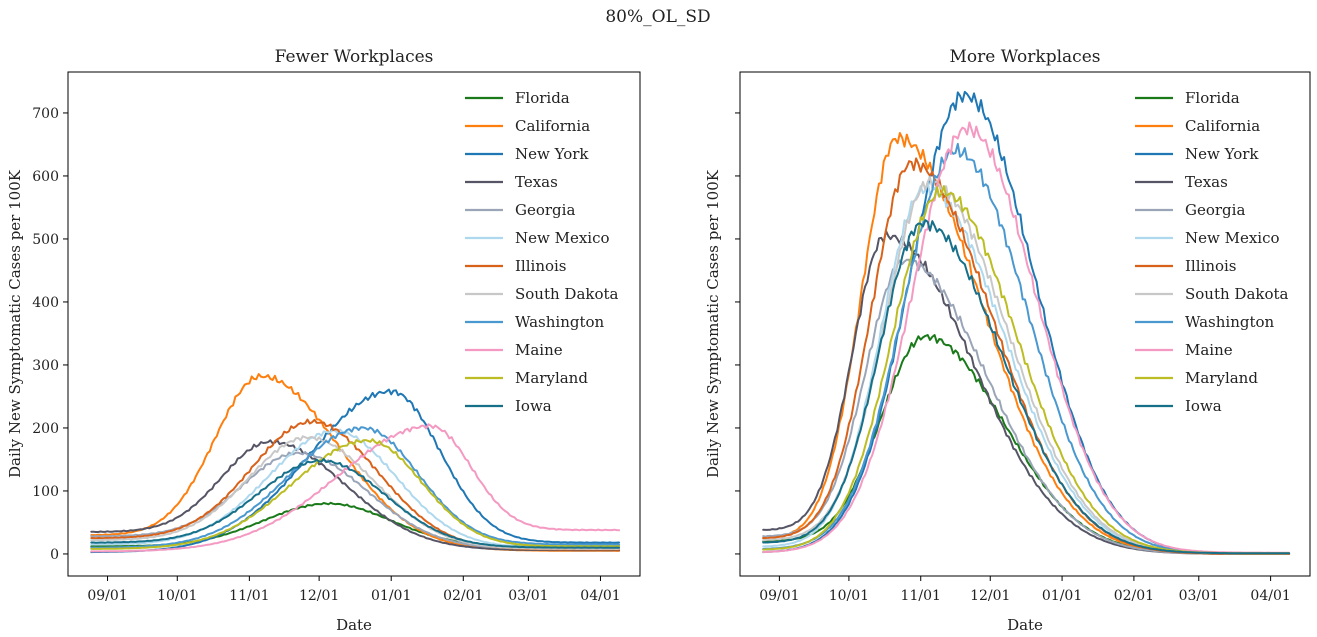  Describe the element at coordinates (45, 492) in the screenshot. I see `y-tick-label: 100` at that location.